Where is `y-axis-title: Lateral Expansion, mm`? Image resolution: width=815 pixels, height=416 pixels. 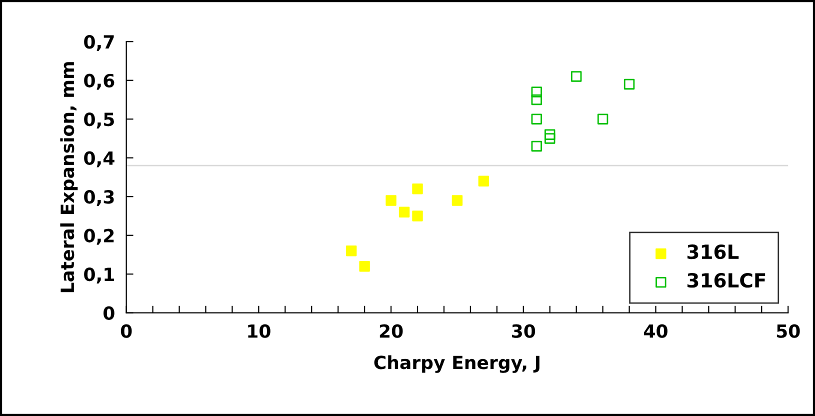 y-axis-title: Lateral Expansion, mm is located at coordinates (69, 177).